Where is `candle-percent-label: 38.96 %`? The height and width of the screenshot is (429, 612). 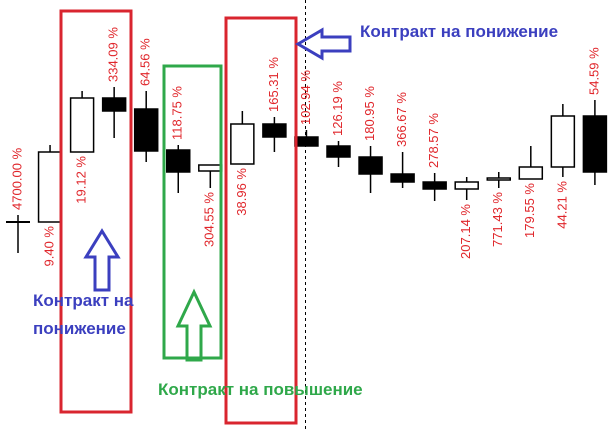
candle-percent-label: 38.96 % is located at coordinates (241, 192).